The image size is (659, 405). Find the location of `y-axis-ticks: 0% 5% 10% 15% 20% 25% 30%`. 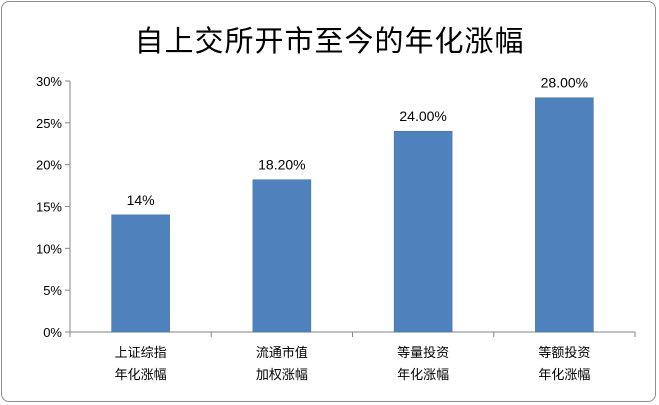

y-axis-ticks: 0% 5% 10% 15% 20% 25% 30% is located at coordinates (53, 207).